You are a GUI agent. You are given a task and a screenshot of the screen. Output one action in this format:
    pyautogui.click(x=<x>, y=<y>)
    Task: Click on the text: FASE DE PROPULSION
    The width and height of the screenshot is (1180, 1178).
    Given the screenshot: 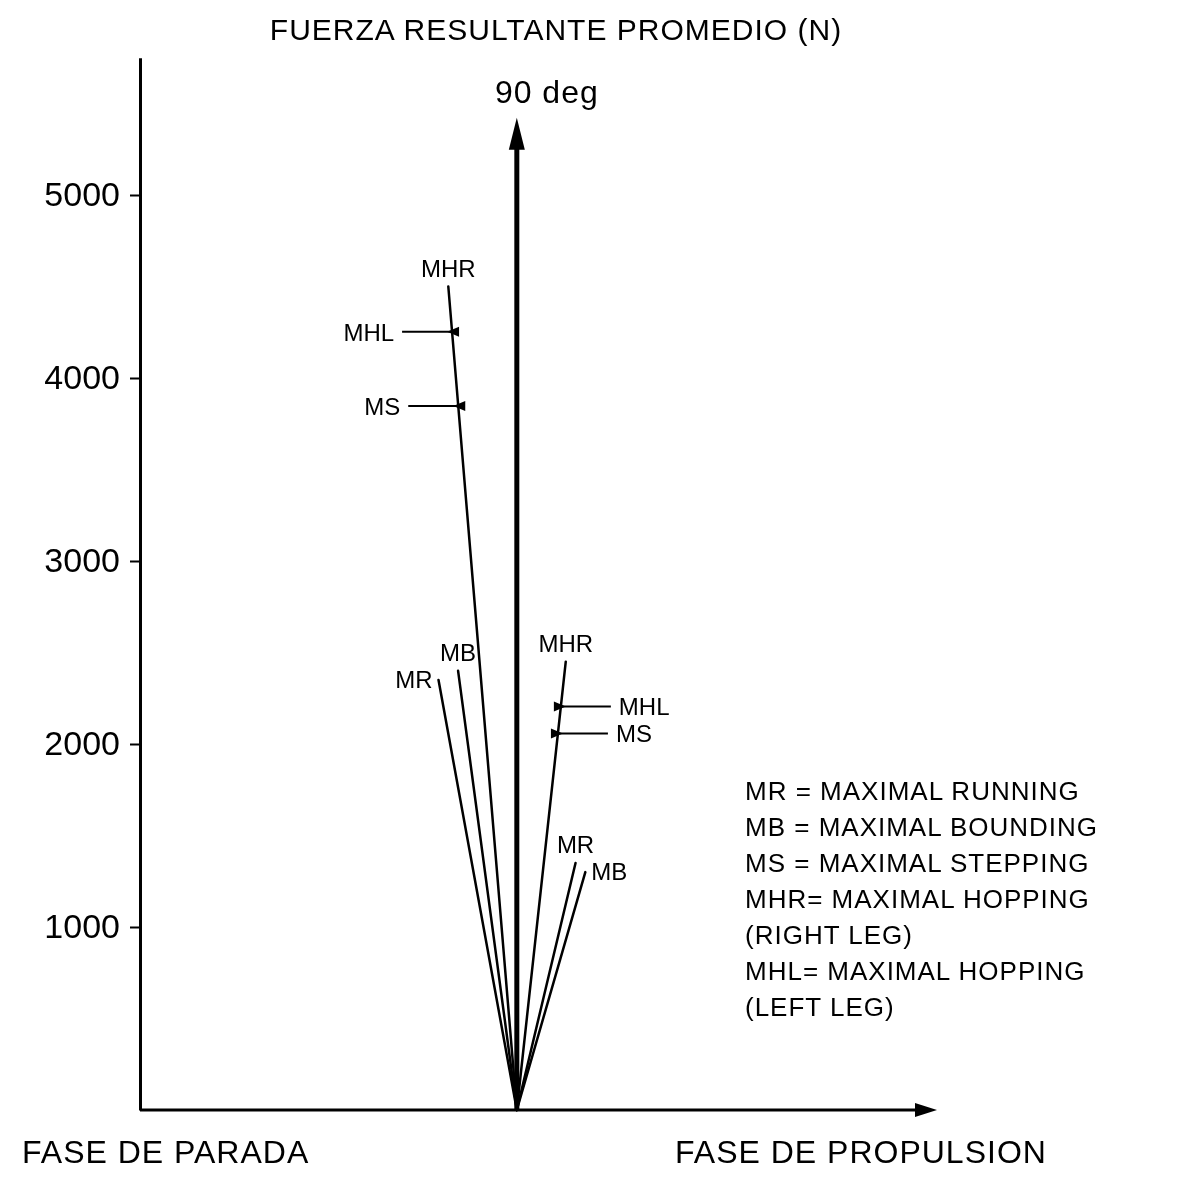 What is the action you would take?
    pyautogui.click(x=861, y=1152)
    